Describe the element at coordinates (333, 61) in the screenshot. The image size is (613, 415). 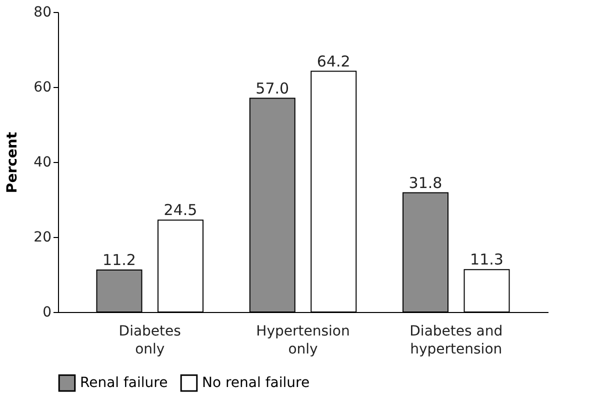
I see `data-label: 64.2` at that location.